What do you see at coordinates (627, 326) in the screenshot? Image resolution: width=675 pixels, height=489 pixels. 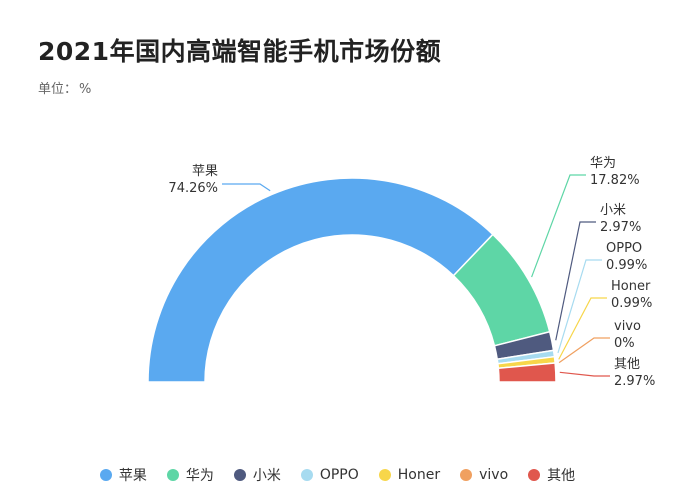 I see `slice-label-name: vivo` at bounding box center [627, 326].